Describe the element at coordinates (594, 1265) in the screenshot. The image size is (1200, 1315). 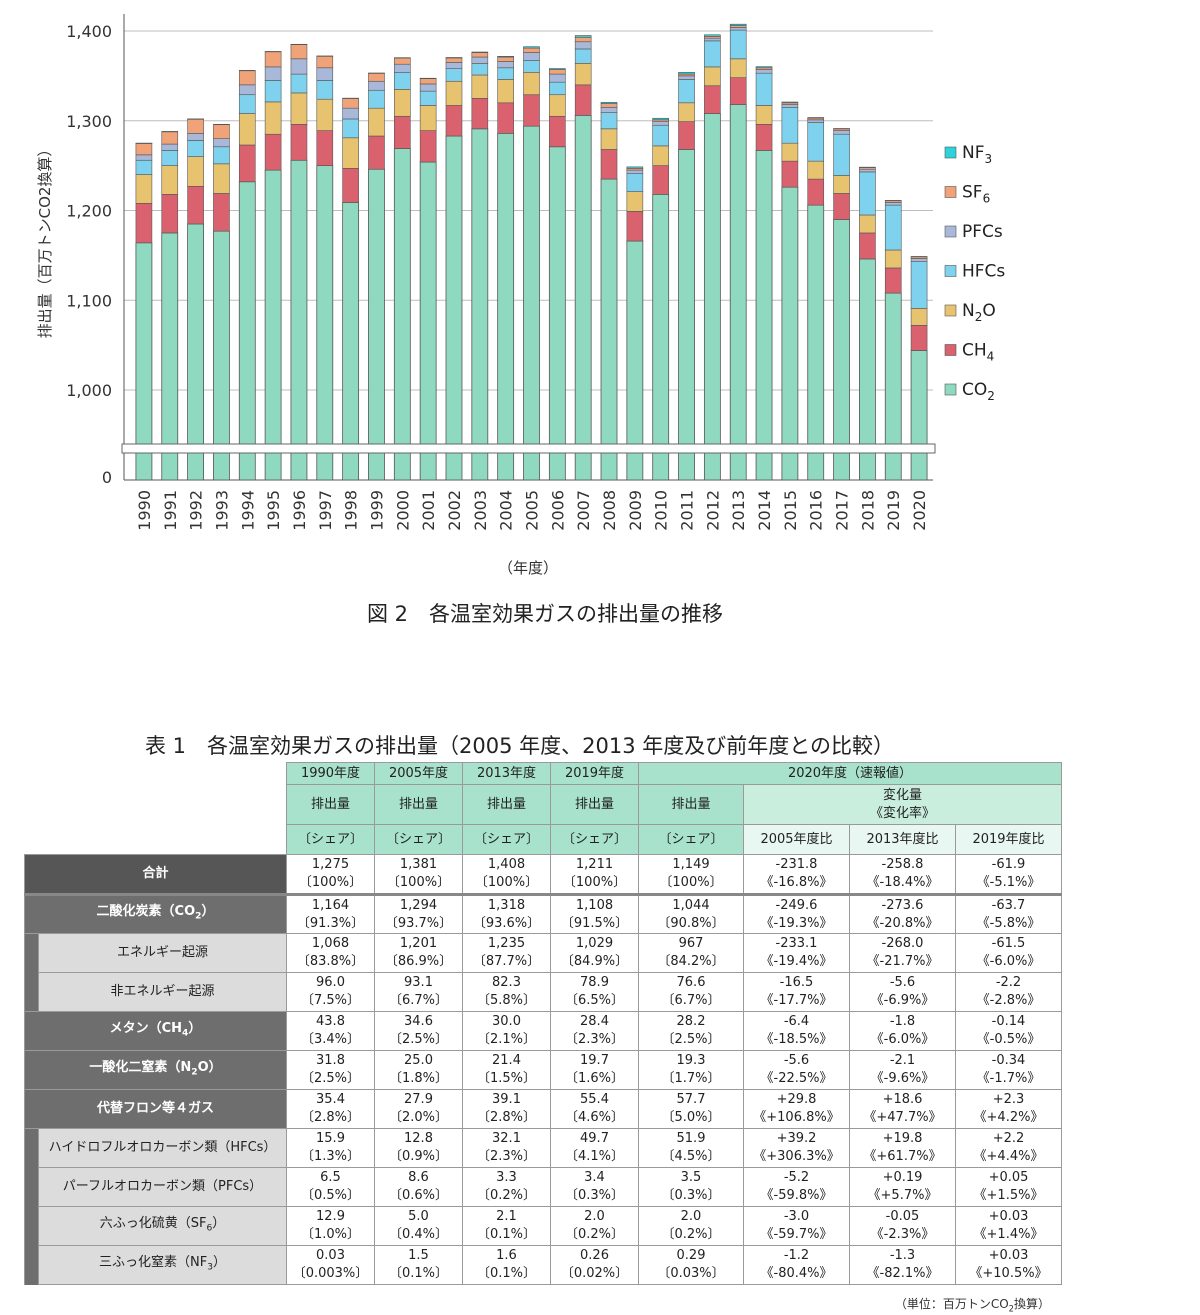
I see `value-cell: 0.26 〔0.02%〕` at that location.